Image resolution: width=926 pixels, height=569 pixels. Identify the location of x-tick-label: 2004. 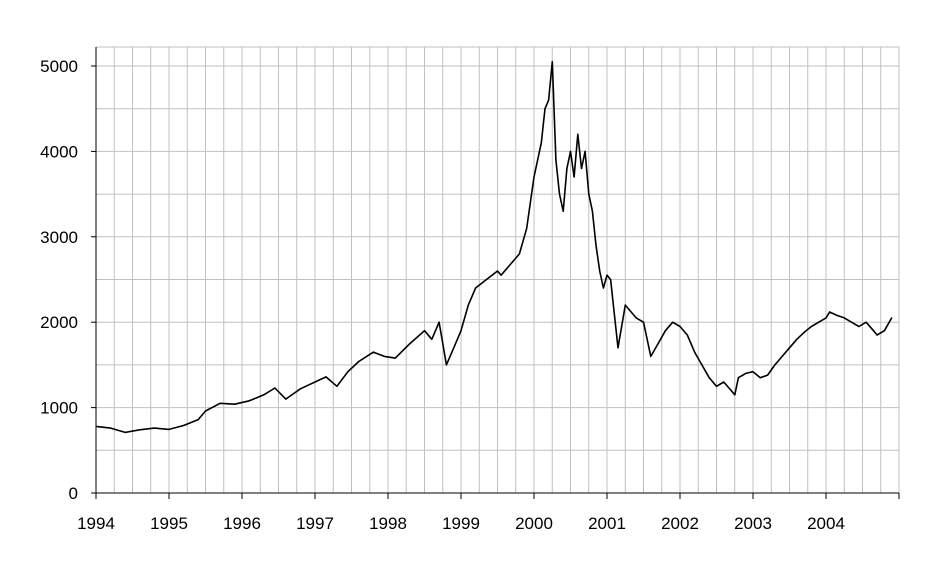
(826, 523).